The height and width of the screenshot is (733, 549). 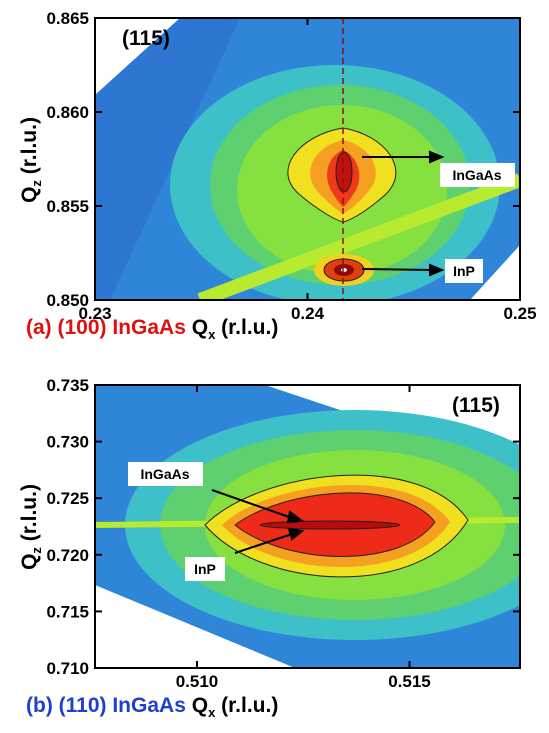 What do you see at coordinates (67, 18) in the screenshot?
I see `y-tick-label: 0.865` at bounding box center [67, 18].